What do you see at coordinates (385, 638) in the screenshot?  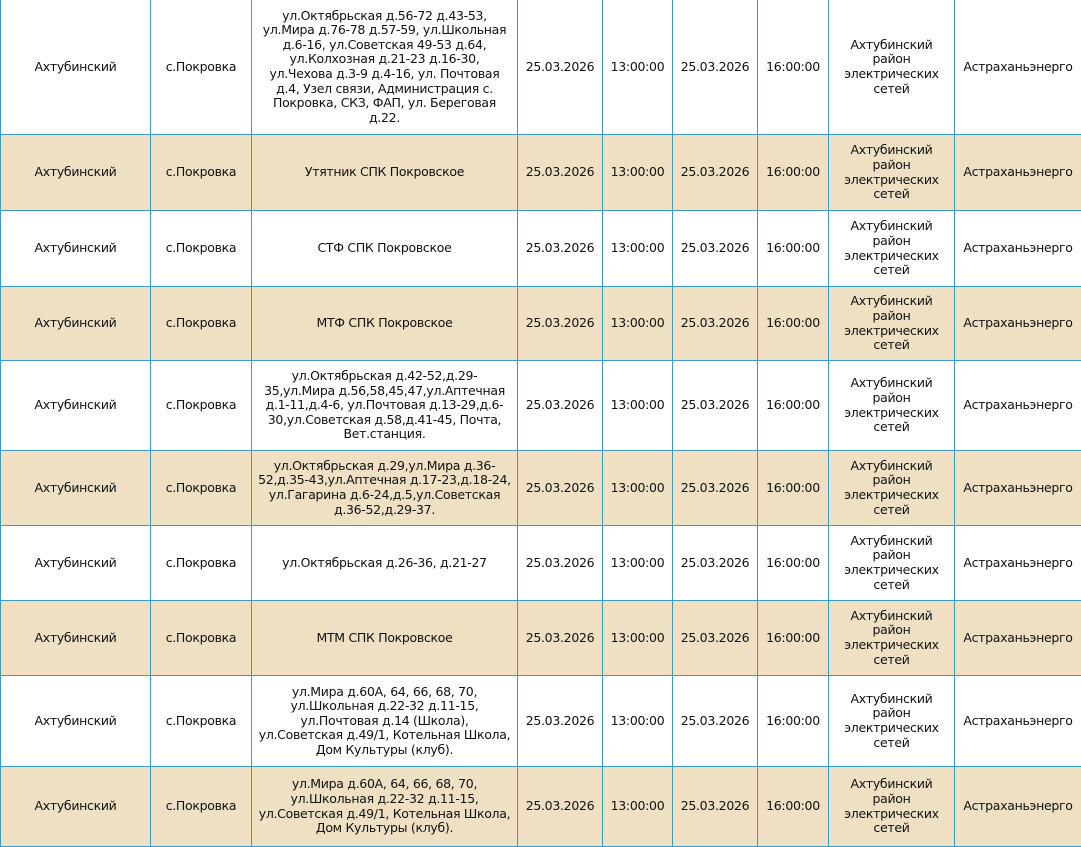 I see `cell-address: МТМ СПК Покровское` at bounding box center [385, 638].